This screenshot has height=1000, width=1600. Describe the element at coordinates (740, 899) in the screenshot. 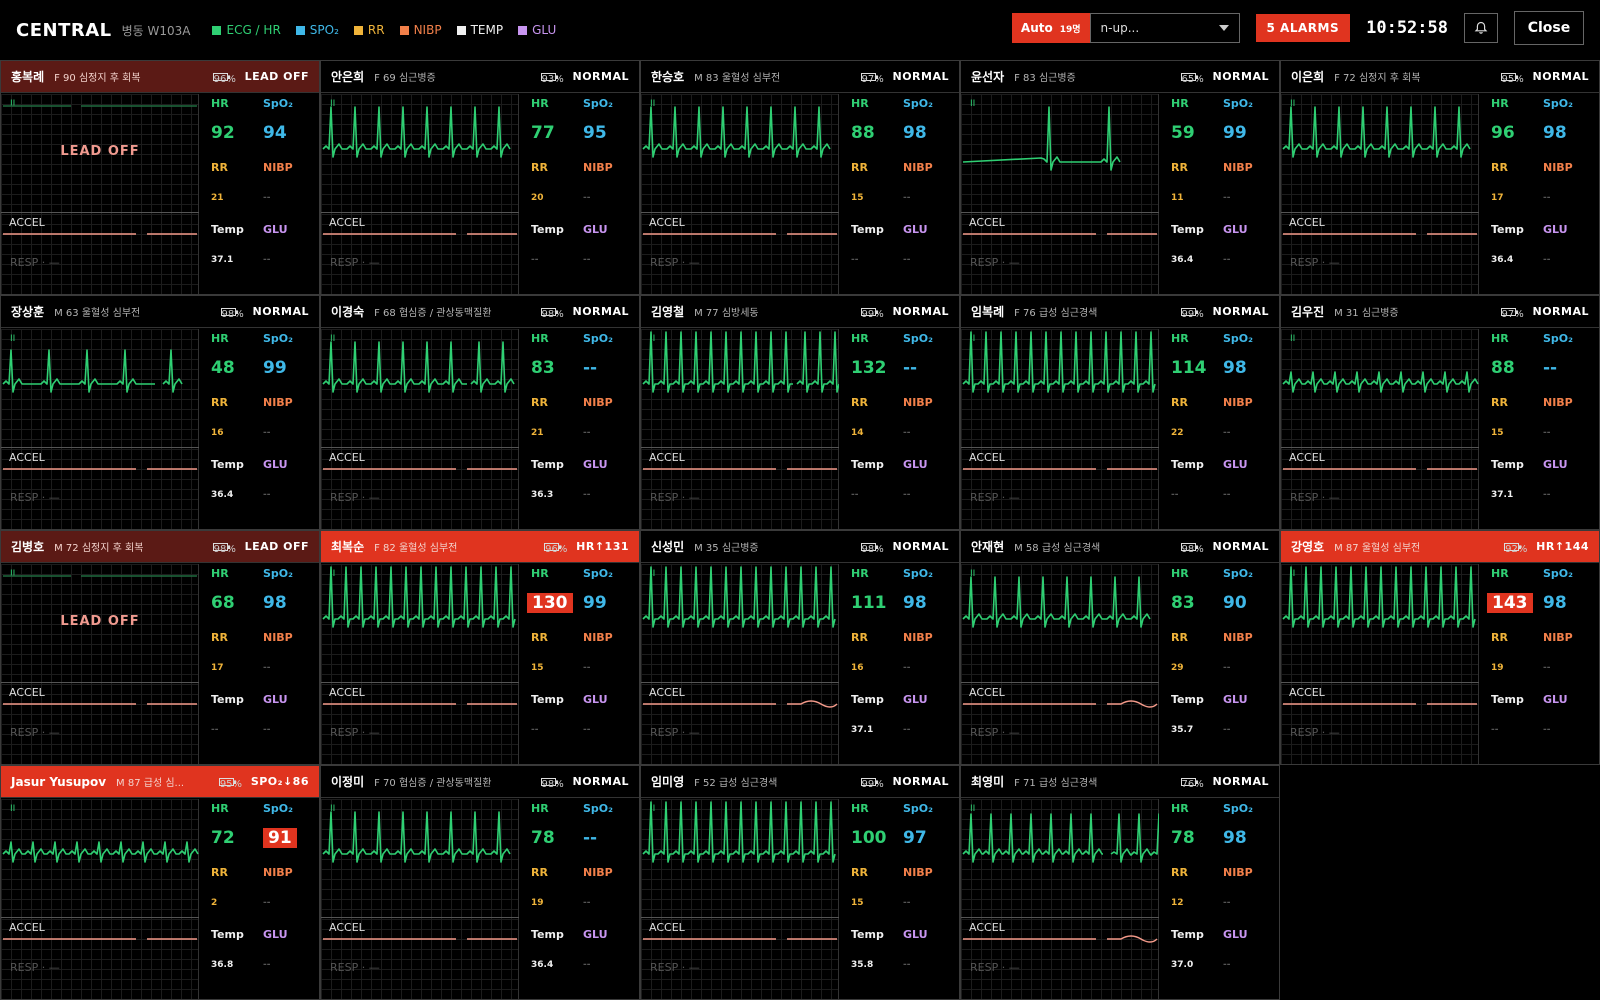

I see `waveform-panel: II ACCEL RESP · —` at that location.